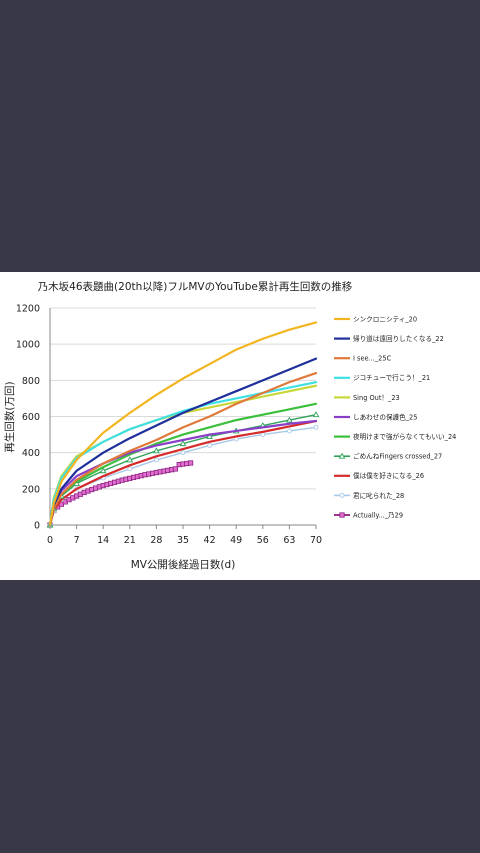 The height and width of the screenshot is (853, 480). What do you see at coordinates (31, 417) in the screenshot?
I see `y-tick-600: 600` at bounding box center [31, 417].